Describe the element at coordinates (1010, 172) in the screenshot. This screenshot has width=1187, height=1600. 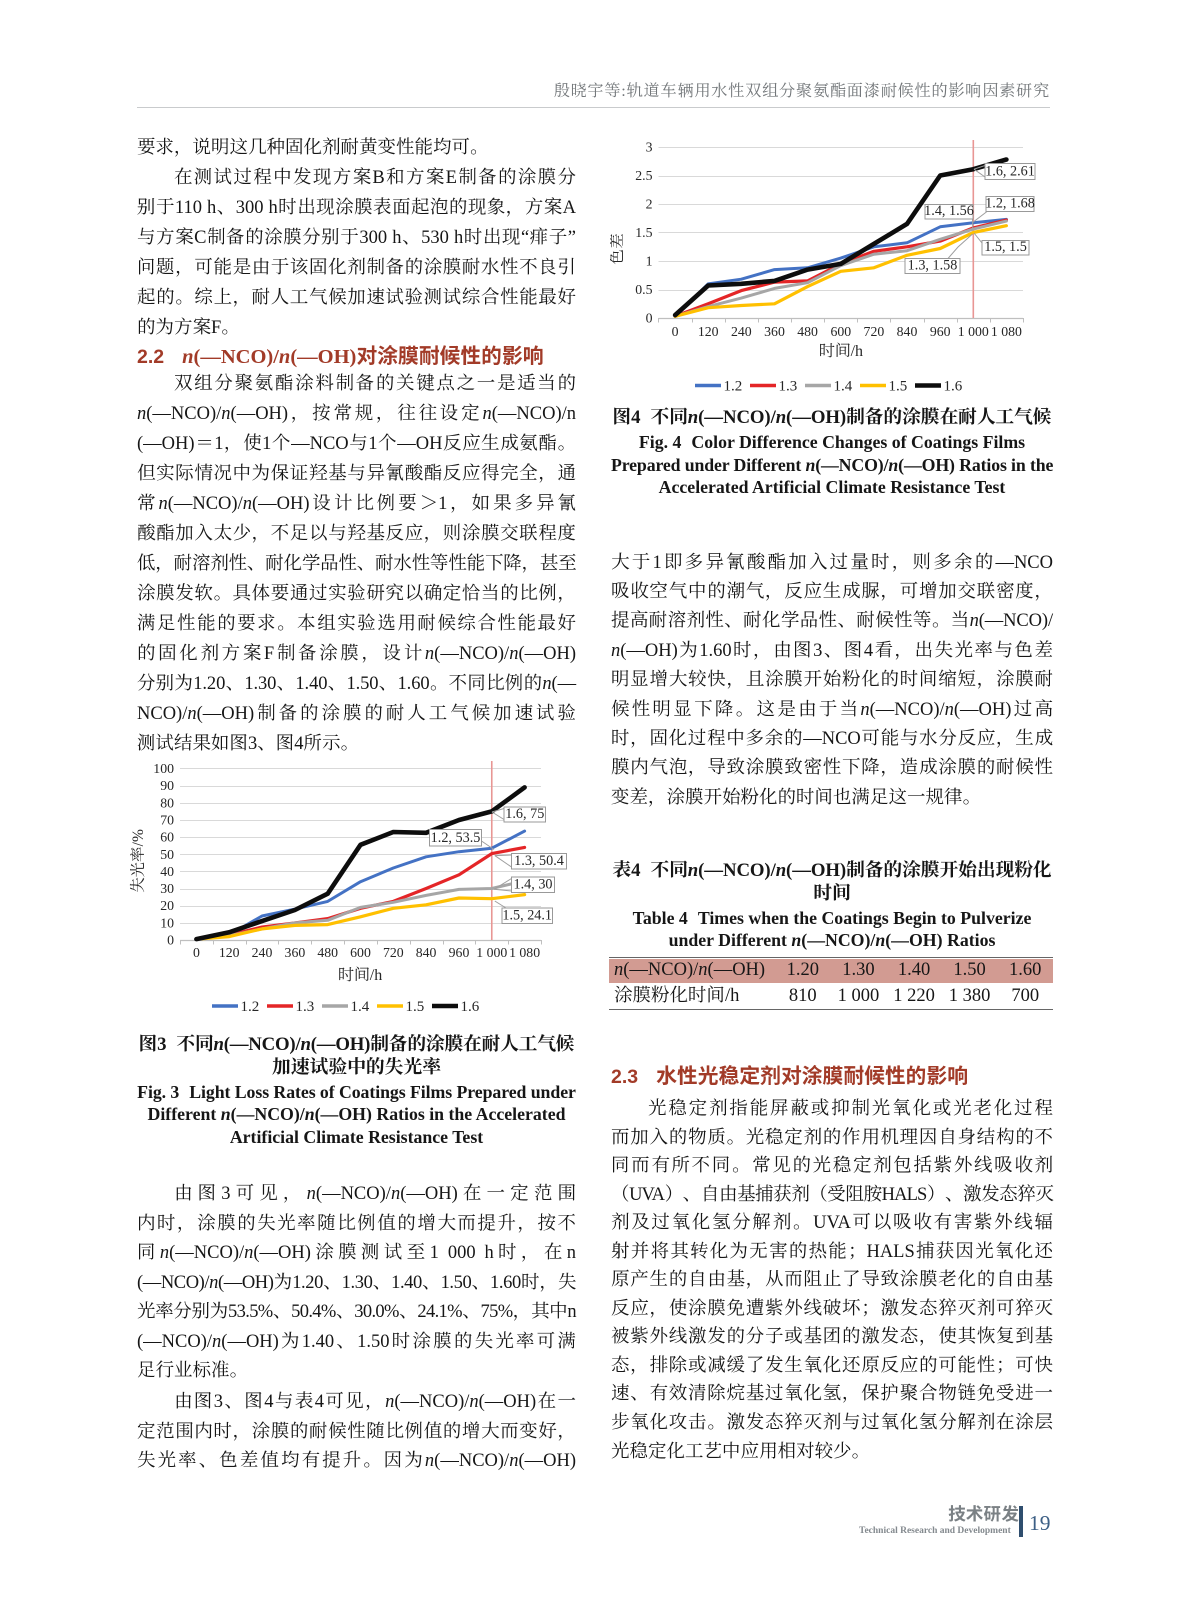
I see `svg-text: 1.6, 2.61` at that location.